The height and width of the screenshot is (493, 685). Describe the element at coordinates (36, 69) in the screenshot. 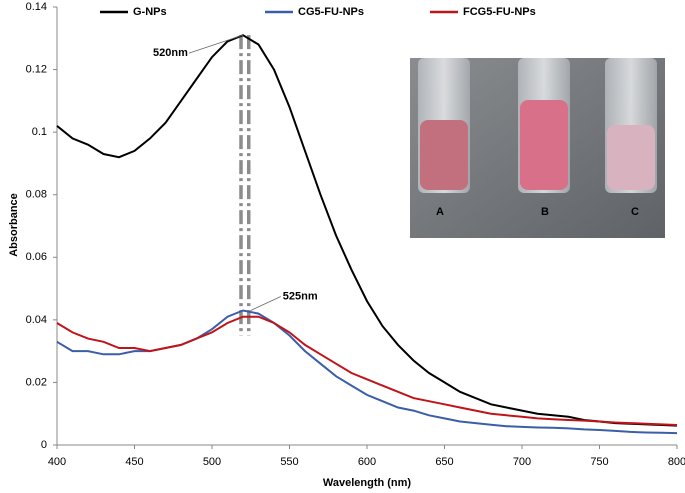

I see `y-tick-label: 0.12` at that location.